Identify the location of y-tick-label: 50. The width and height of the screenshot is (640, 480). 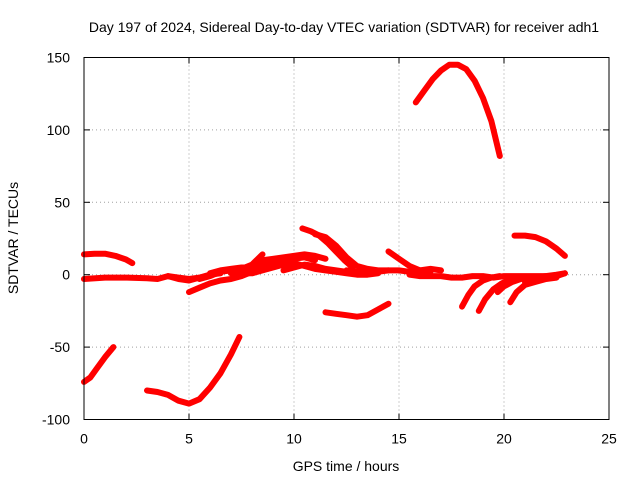
(62, 202).